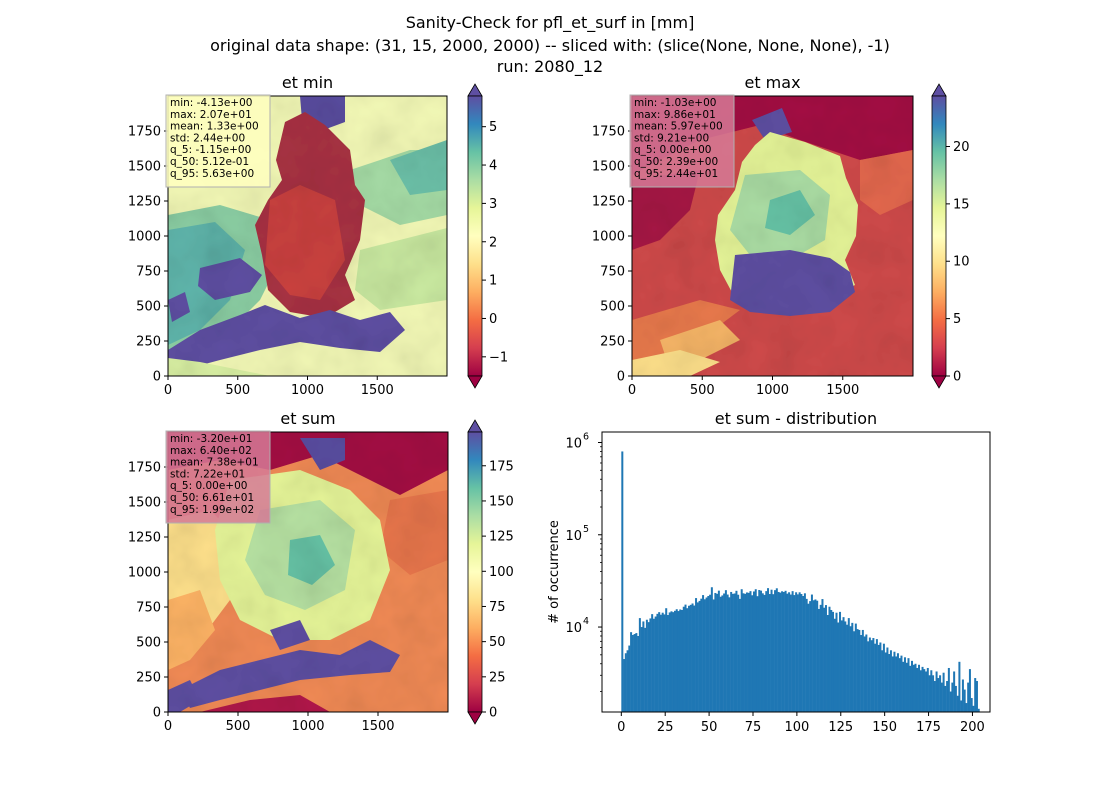 This screenshot has width=1100, height=800. I want to click on colorbar-tick-label: 125, so click(501, 537).